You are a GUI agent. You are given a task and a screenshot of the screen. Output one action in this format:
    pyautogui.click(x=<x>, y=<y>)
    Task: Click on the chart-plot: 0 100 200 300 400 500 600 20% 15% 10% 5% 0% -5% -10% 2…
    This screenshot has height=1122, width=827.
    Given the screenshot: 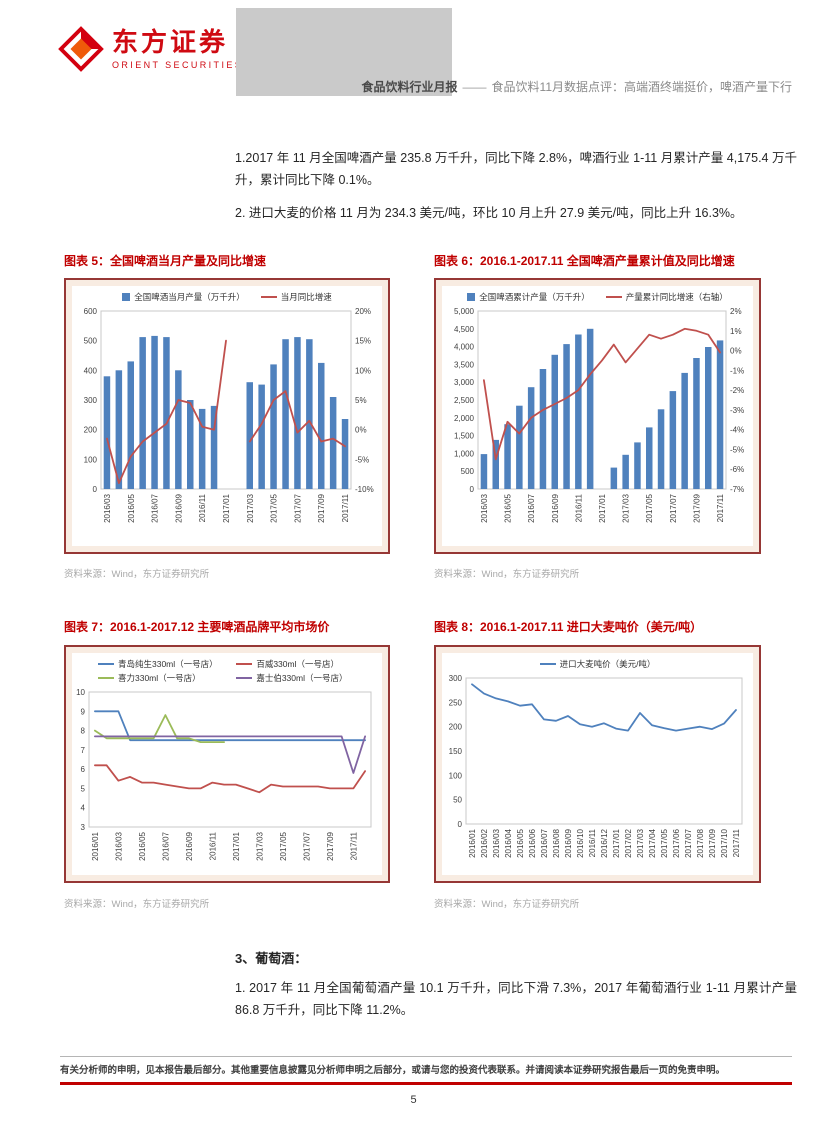 What is the action you would take?
    pyautogui.click(x=227, y=425)
    